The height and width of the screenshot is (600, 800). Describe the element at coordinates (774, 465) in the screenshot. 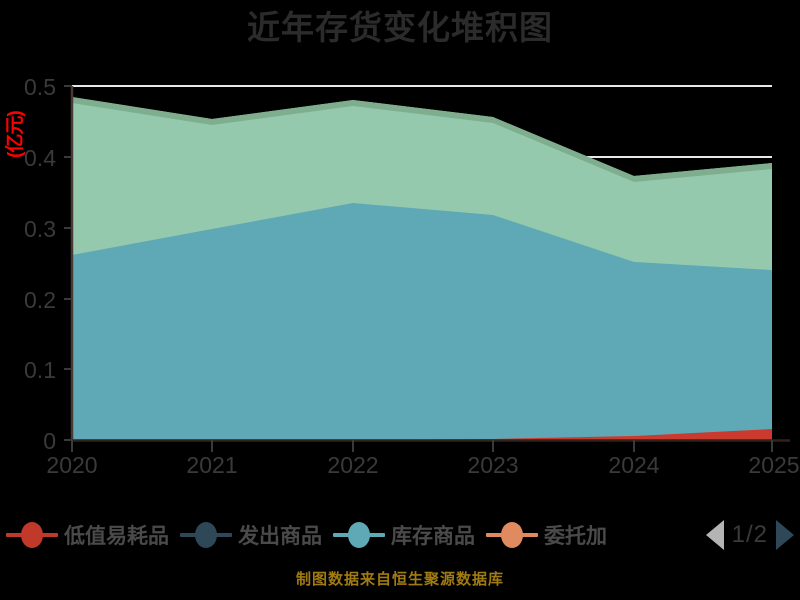

I see `x-tick-label-2025: 2025` at that location.